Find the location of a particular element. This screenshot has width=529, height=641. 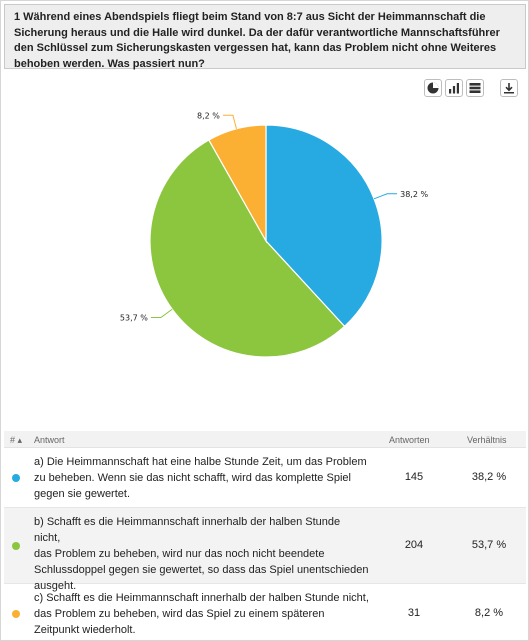

answer-ratio: 38,2 % is located at coordinates (489, 477).